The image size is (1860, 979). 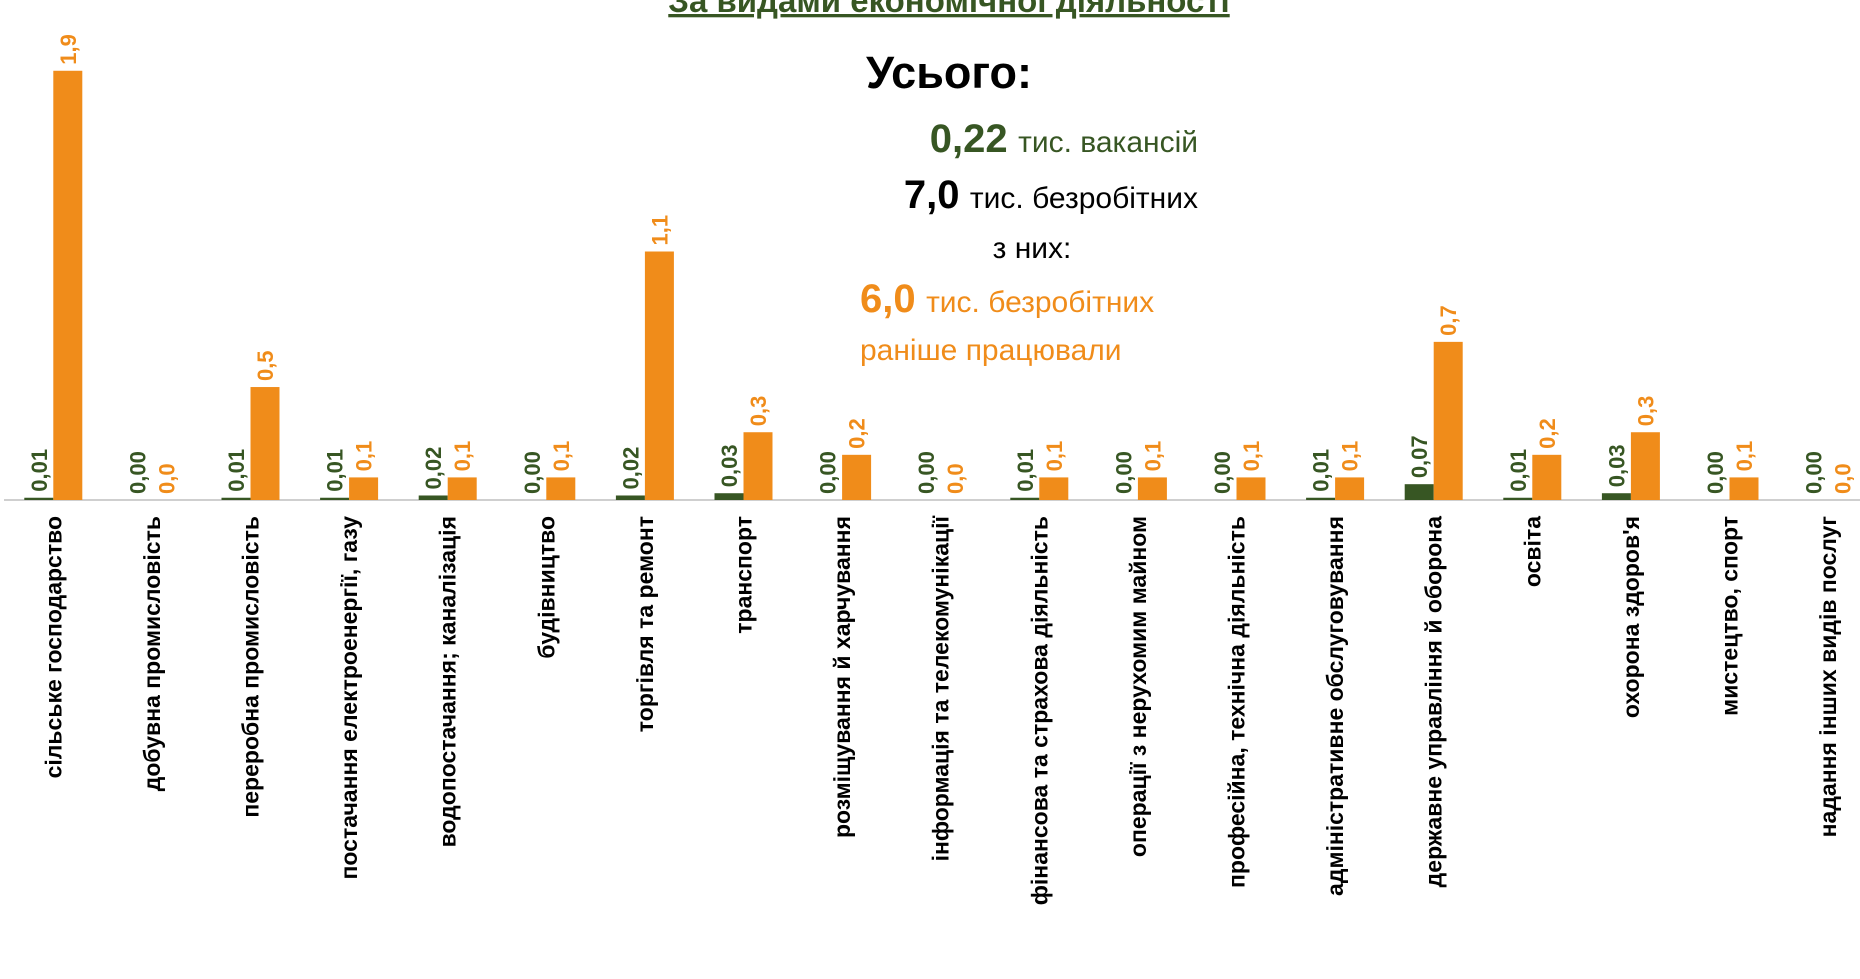 I want to click on x-tick-label: сільське господарство, so click(x=53, y=647).